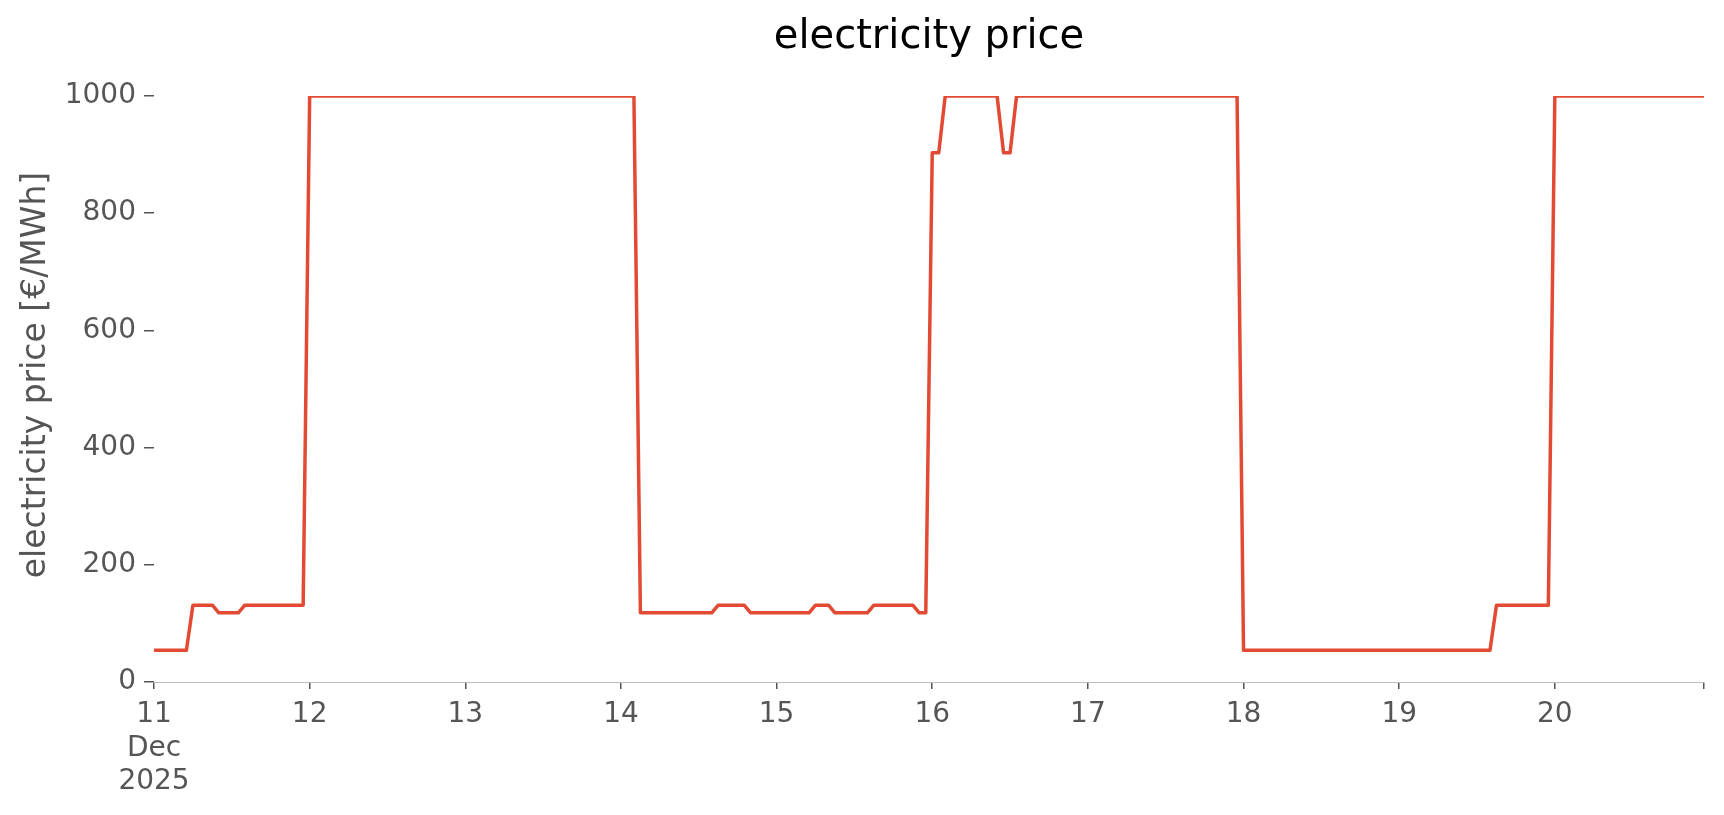 The height and width of the screenshot is (815, 1724). What do you see at coordinates (33, 375) in the screenshot?
I see `y-axis-title: electricity price [€/MWh]` at bounding box center [33, 375].